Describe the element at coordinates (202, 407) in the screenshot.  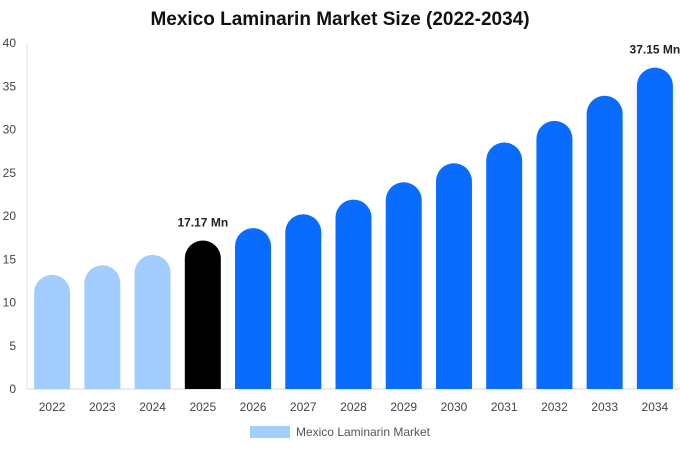
I see `x-tick-label: 2025` at that location.